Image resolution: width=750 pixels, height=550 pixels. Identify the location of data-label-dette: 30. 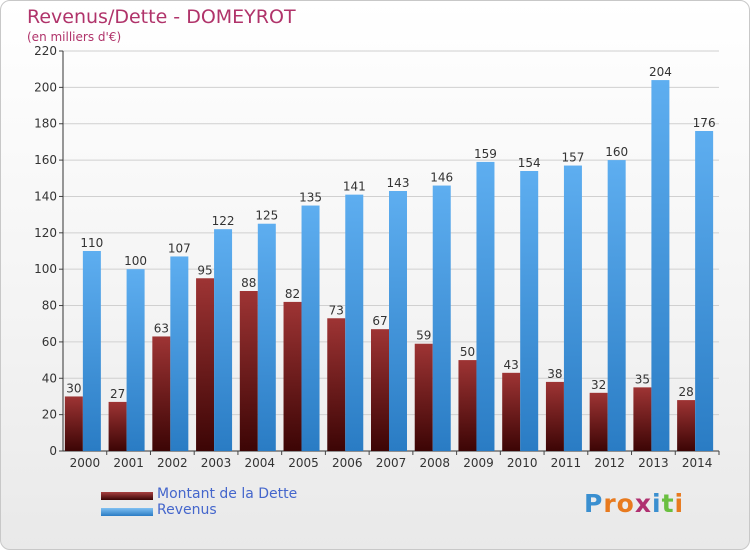
(73, 388).